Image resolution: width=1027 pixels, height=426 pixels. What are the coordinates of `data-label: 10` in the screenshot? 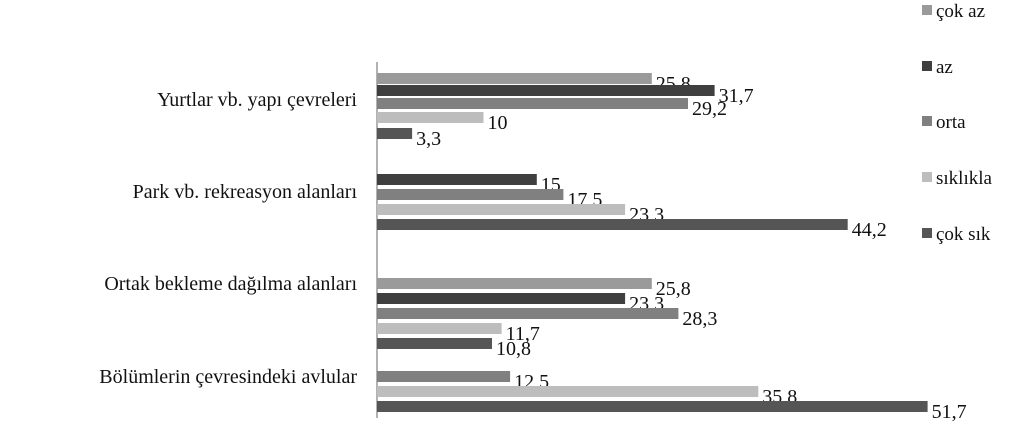 It's located at (498, 123).